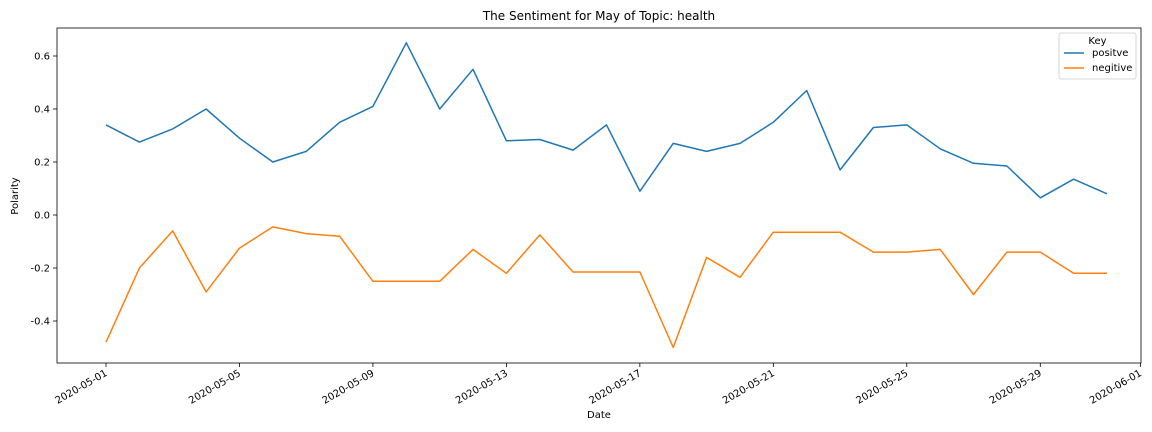 The width and height of the screenshot is (1152, 432). I want to click on y-tick-label: 0.4, so click(42, 110).